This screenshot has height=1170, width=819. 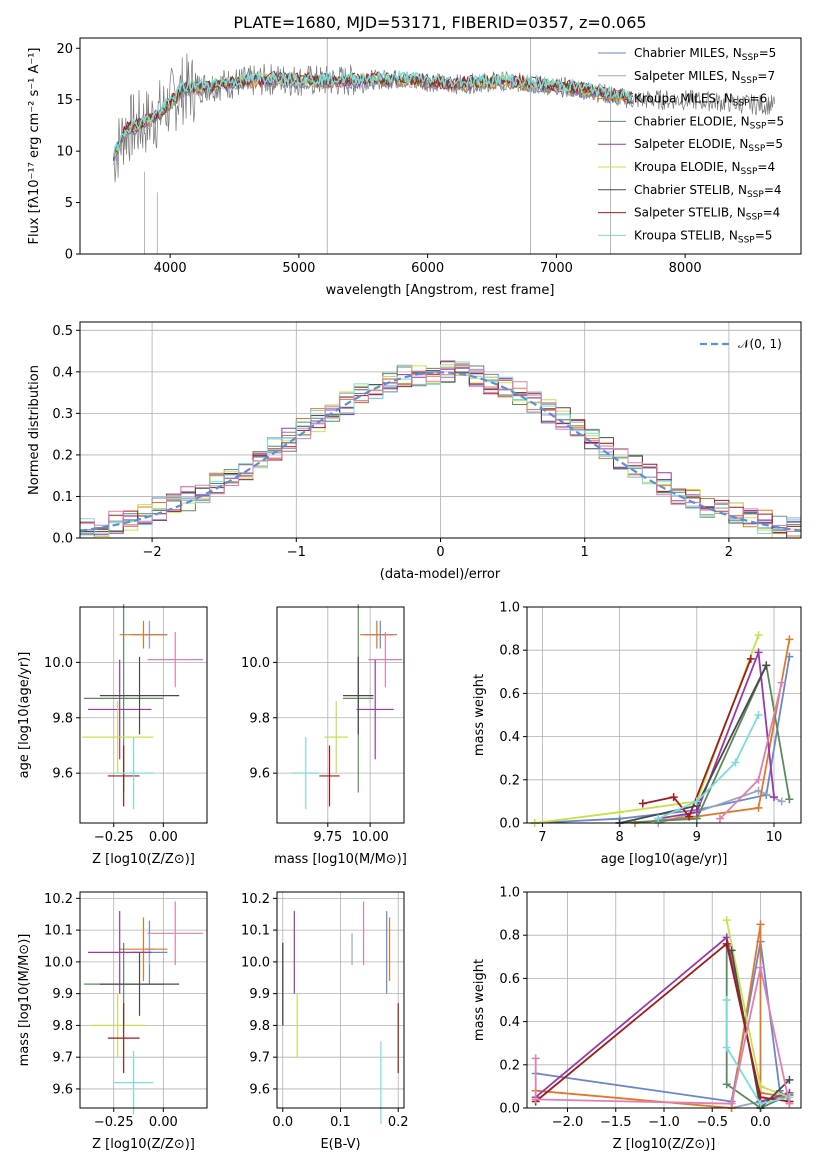 What do you see at coordinates (62, 372) in the screenshot?
I see `histogram-ytick-label: 0.4` at bounding box center [62, 372].